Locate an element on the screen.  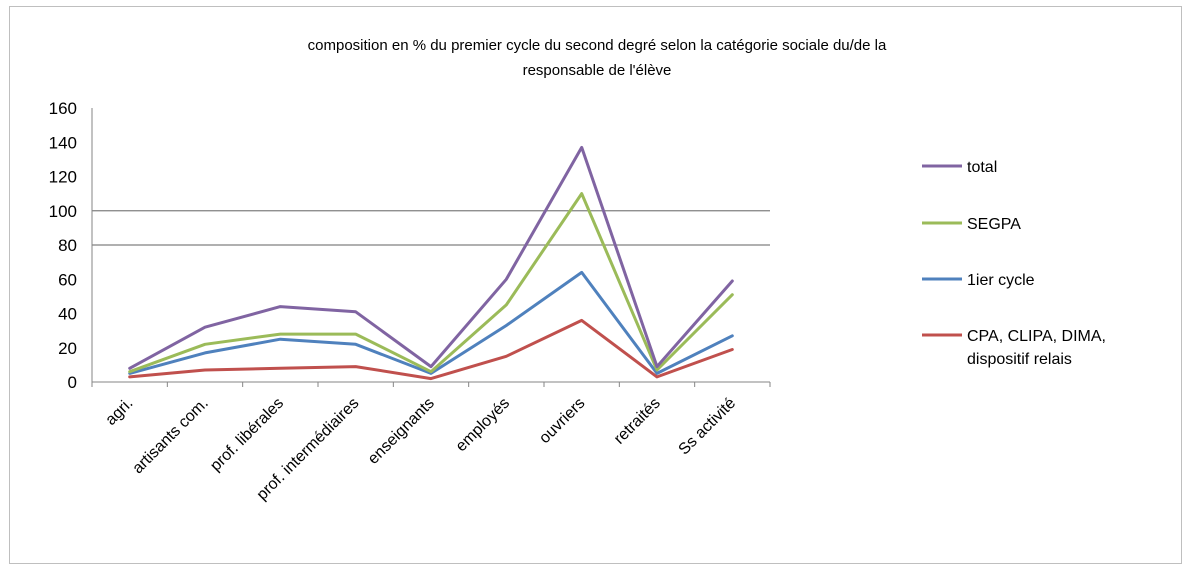
y-tick-label: 100 is located at coordinates (63, 211).